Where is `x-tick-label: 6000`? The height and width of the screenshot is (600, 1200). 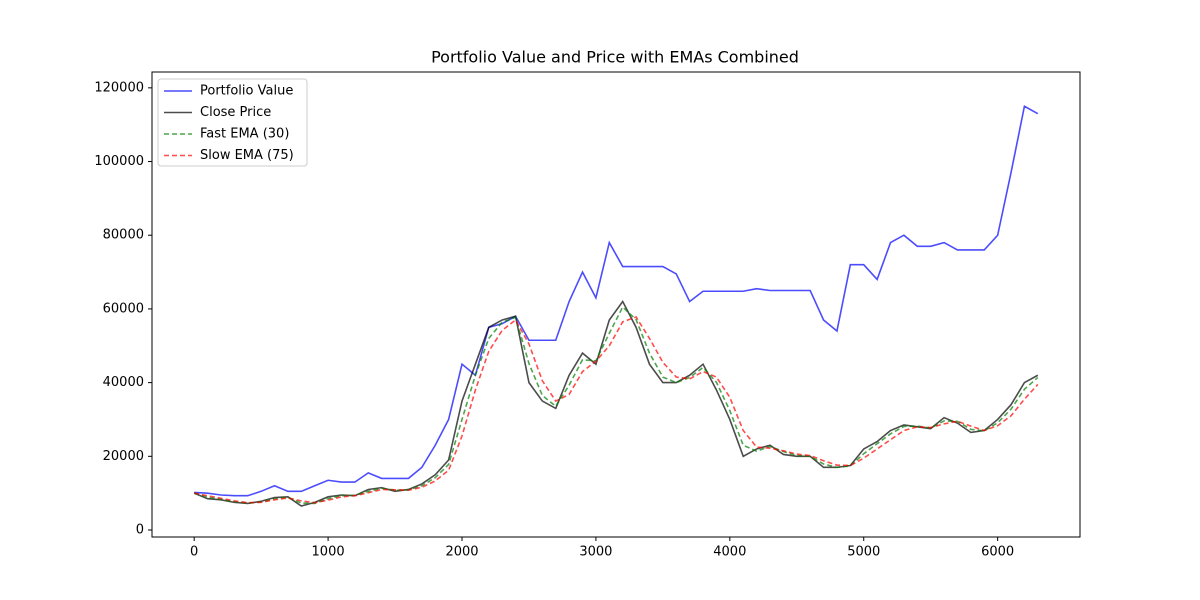
x-tick-label: 6000 is located at coordinates (997, 552).